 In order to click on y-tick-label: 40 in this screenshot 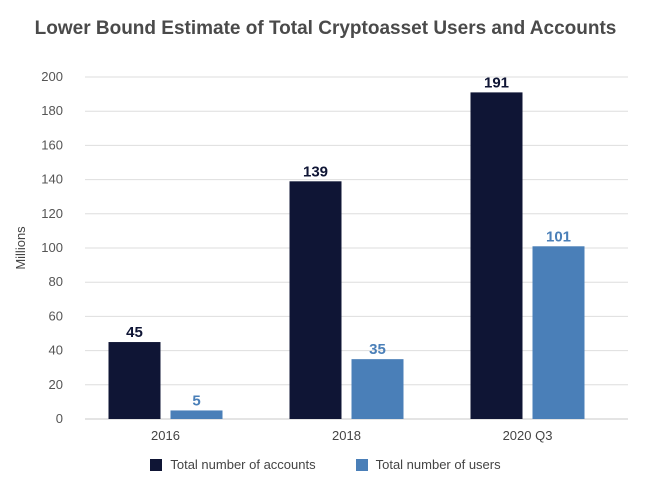, I will do `click(56, 350)`.